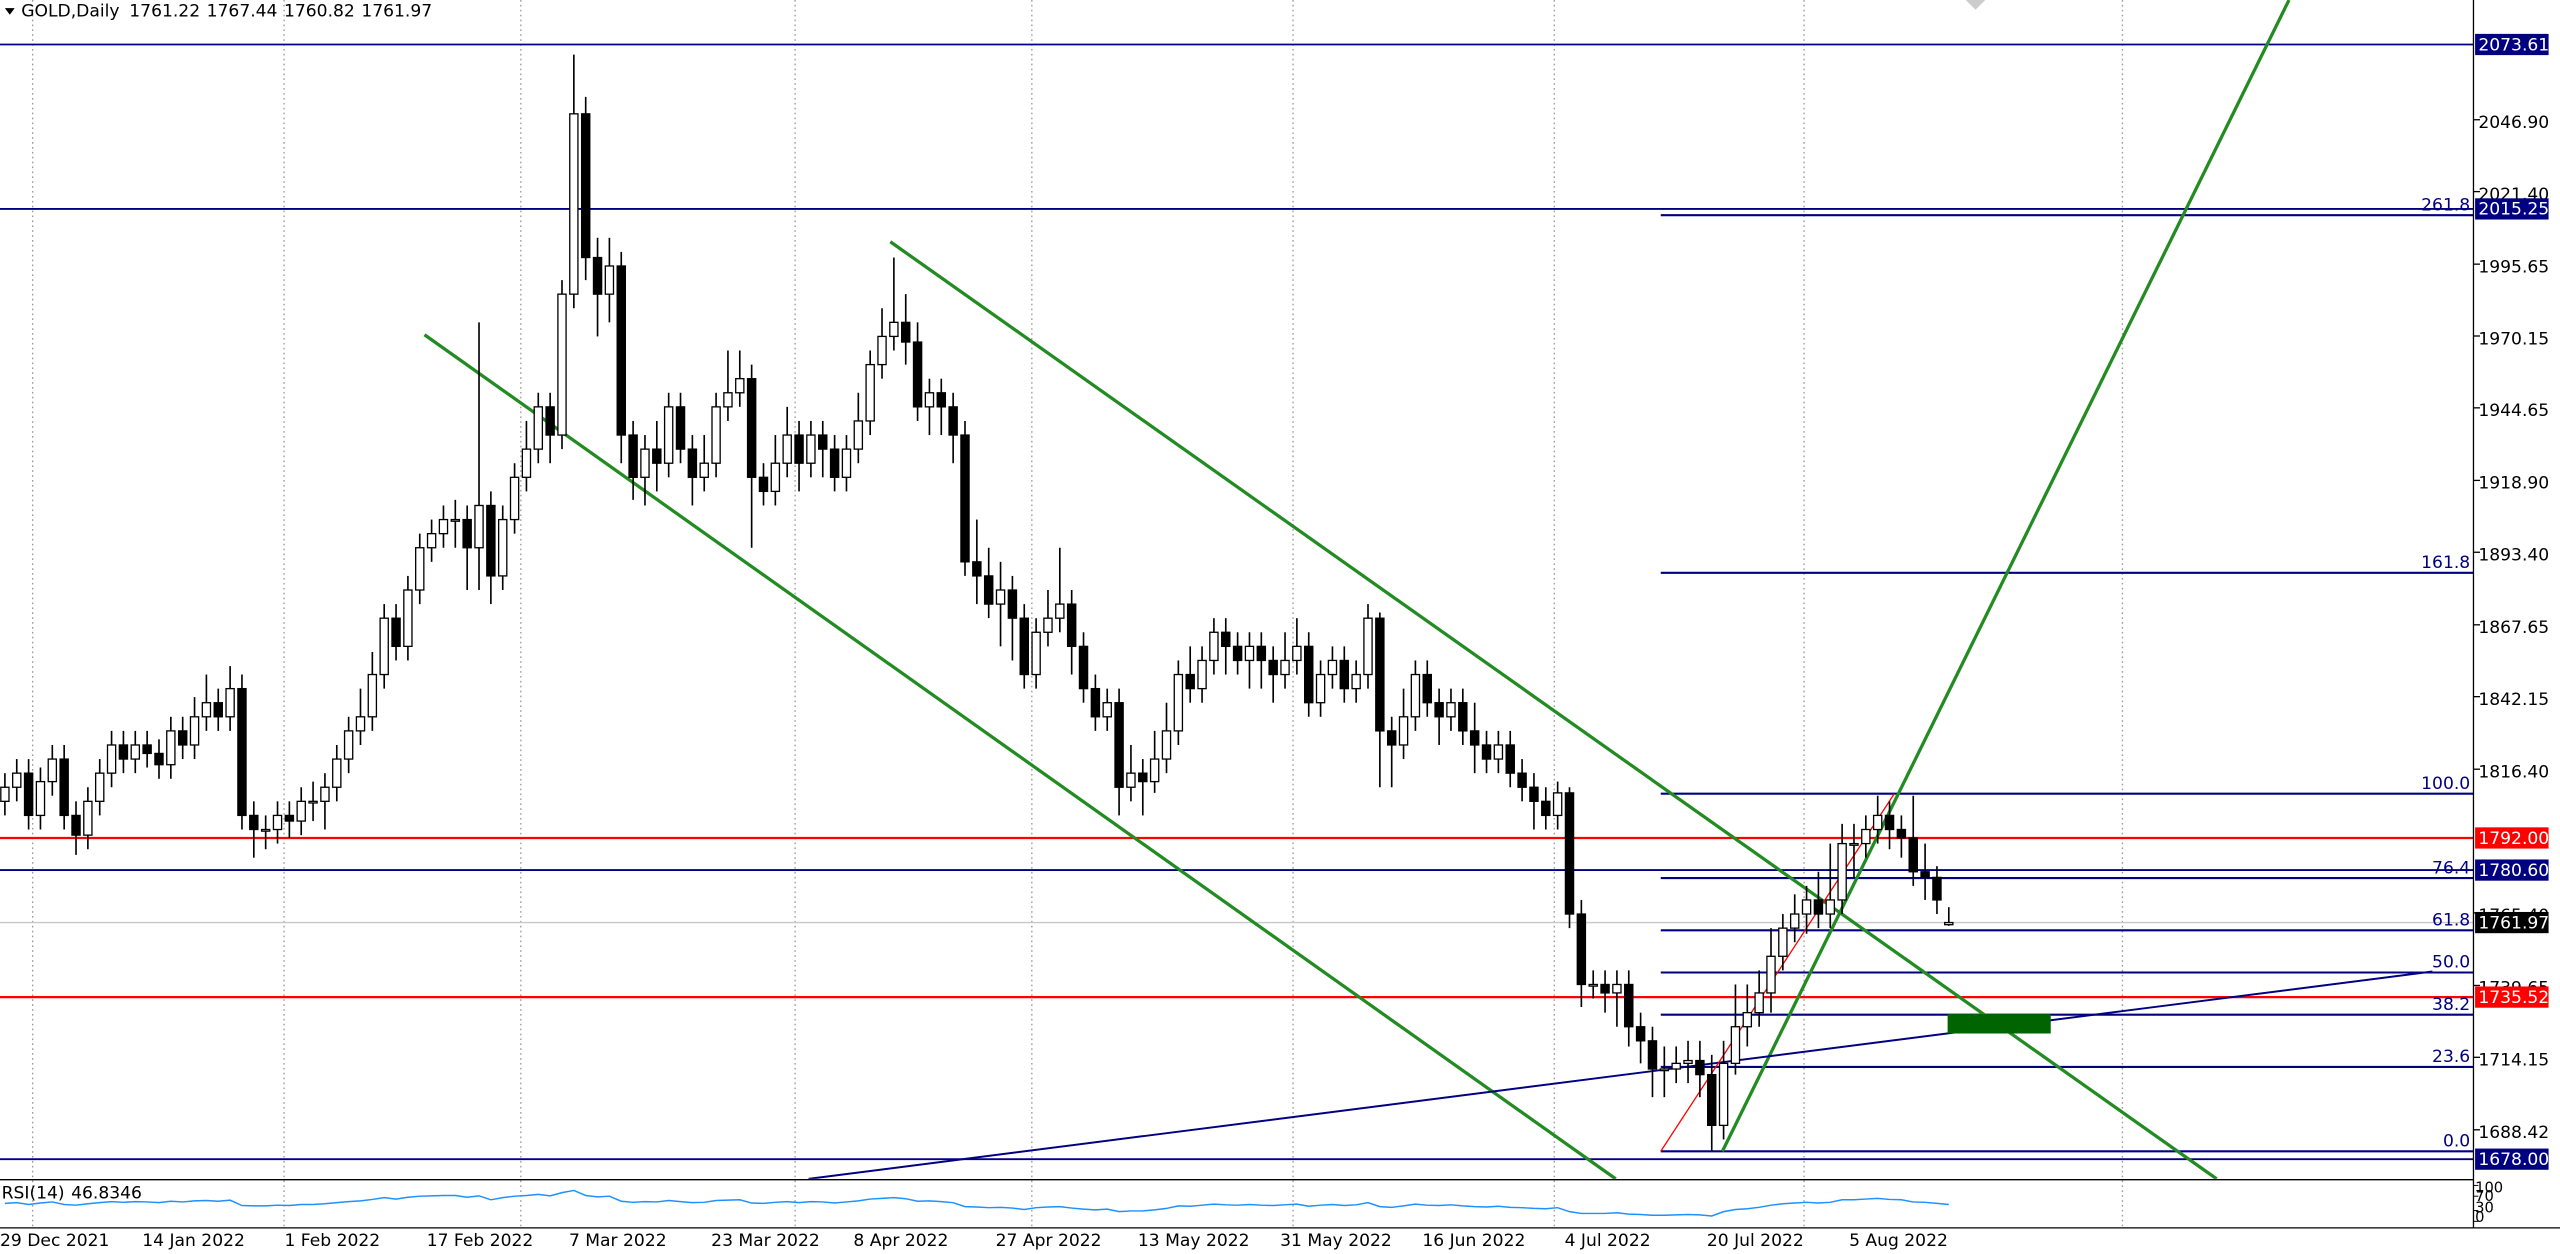  Describe the element at coordinates (2445, 205) in the screenshot. I see `fib-label: 261.8` at that location.